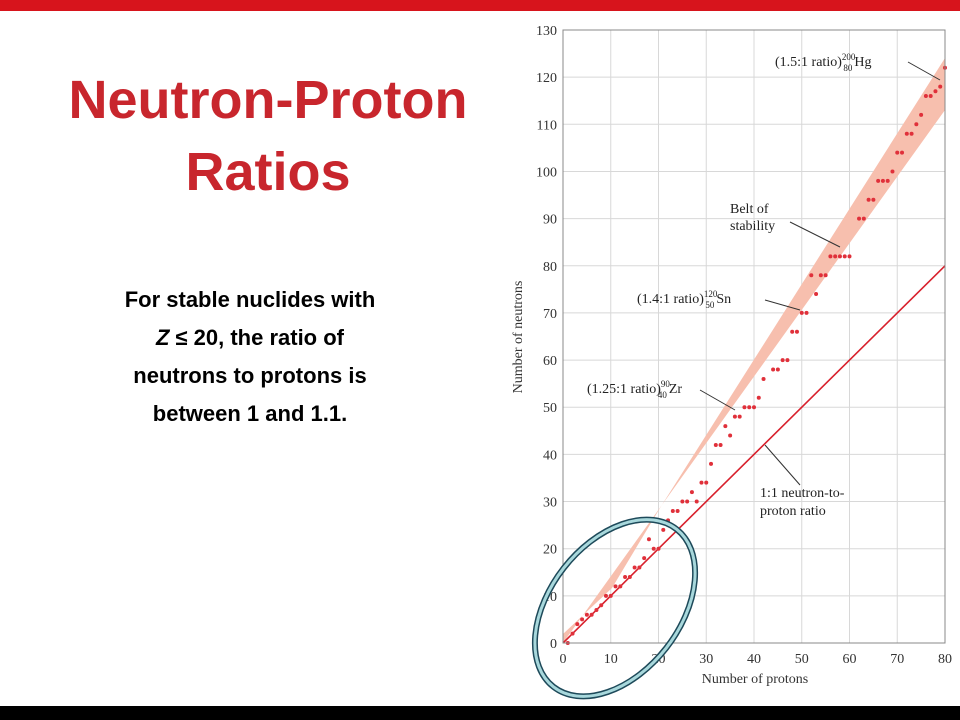 Image resolution: width=960 pixels, height=720 pixels. What do you see at coordinates (259, 337) in the screenshot?
I see `body-text: ≤ 20, the ratio of` at bounding box center [259, 337].